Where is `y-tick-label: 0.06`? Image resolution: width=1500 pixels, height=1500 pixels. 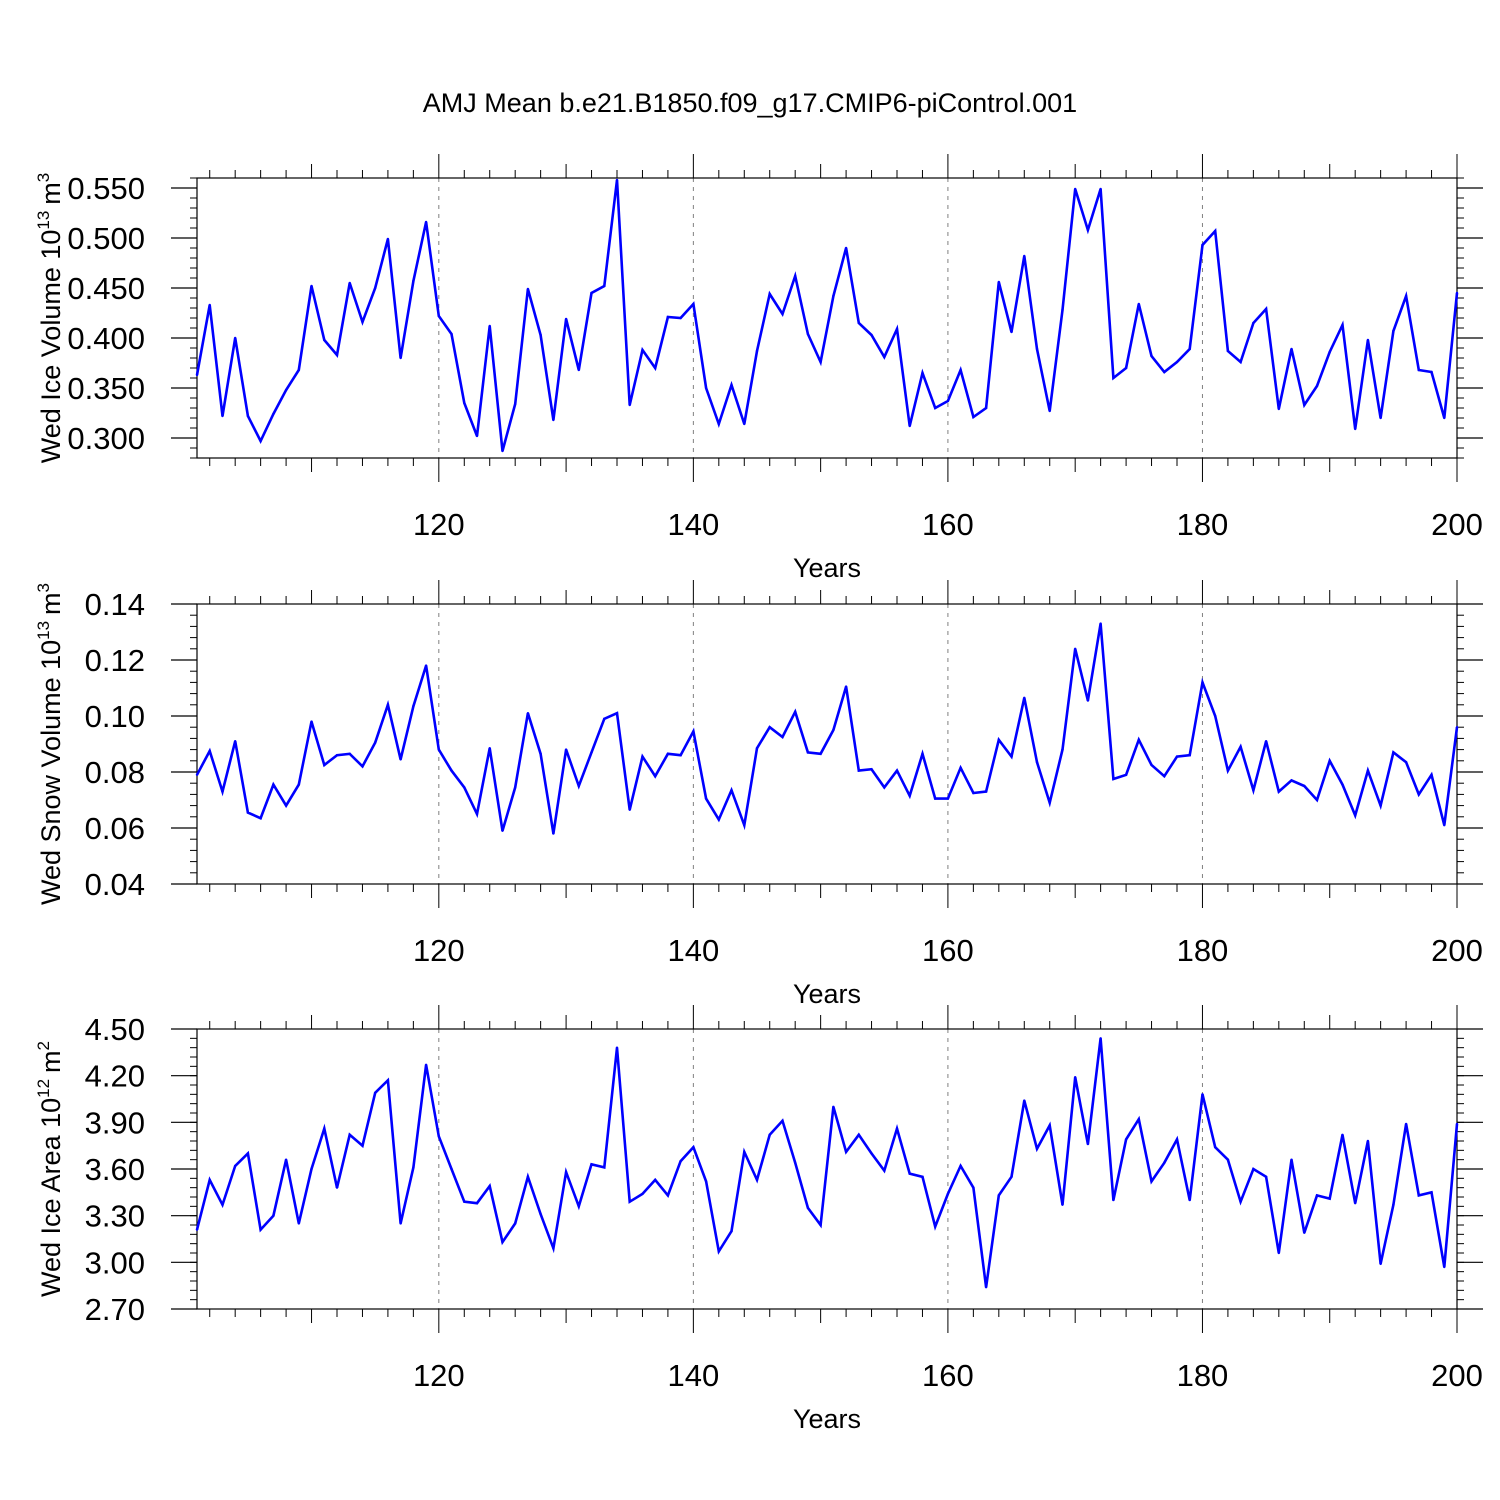 y-tick-label: 0.06 is located at coordinates (115, 828).